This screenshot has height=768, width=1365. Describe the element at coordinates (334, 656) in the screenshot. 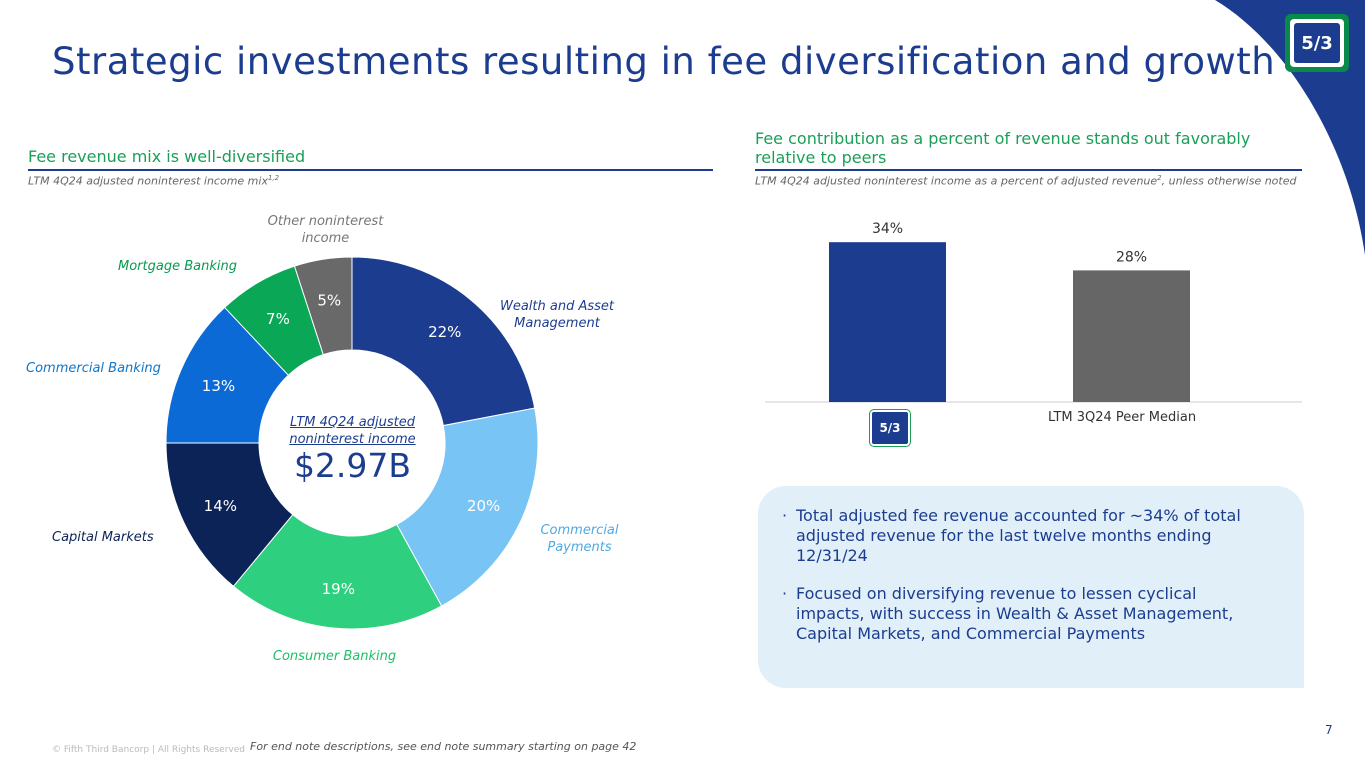

I see `segment-label-consumer-banking: Consumer Banking` at that location.